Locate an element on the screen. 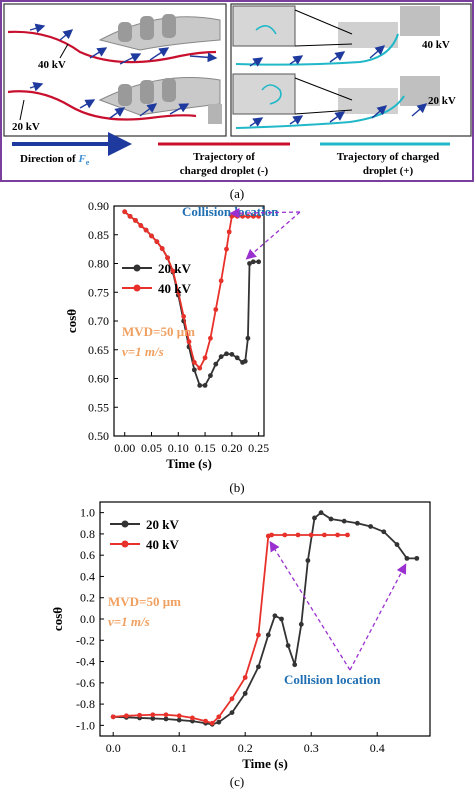  x-tick-label: 0.4 is located at coordinates (377, 748).